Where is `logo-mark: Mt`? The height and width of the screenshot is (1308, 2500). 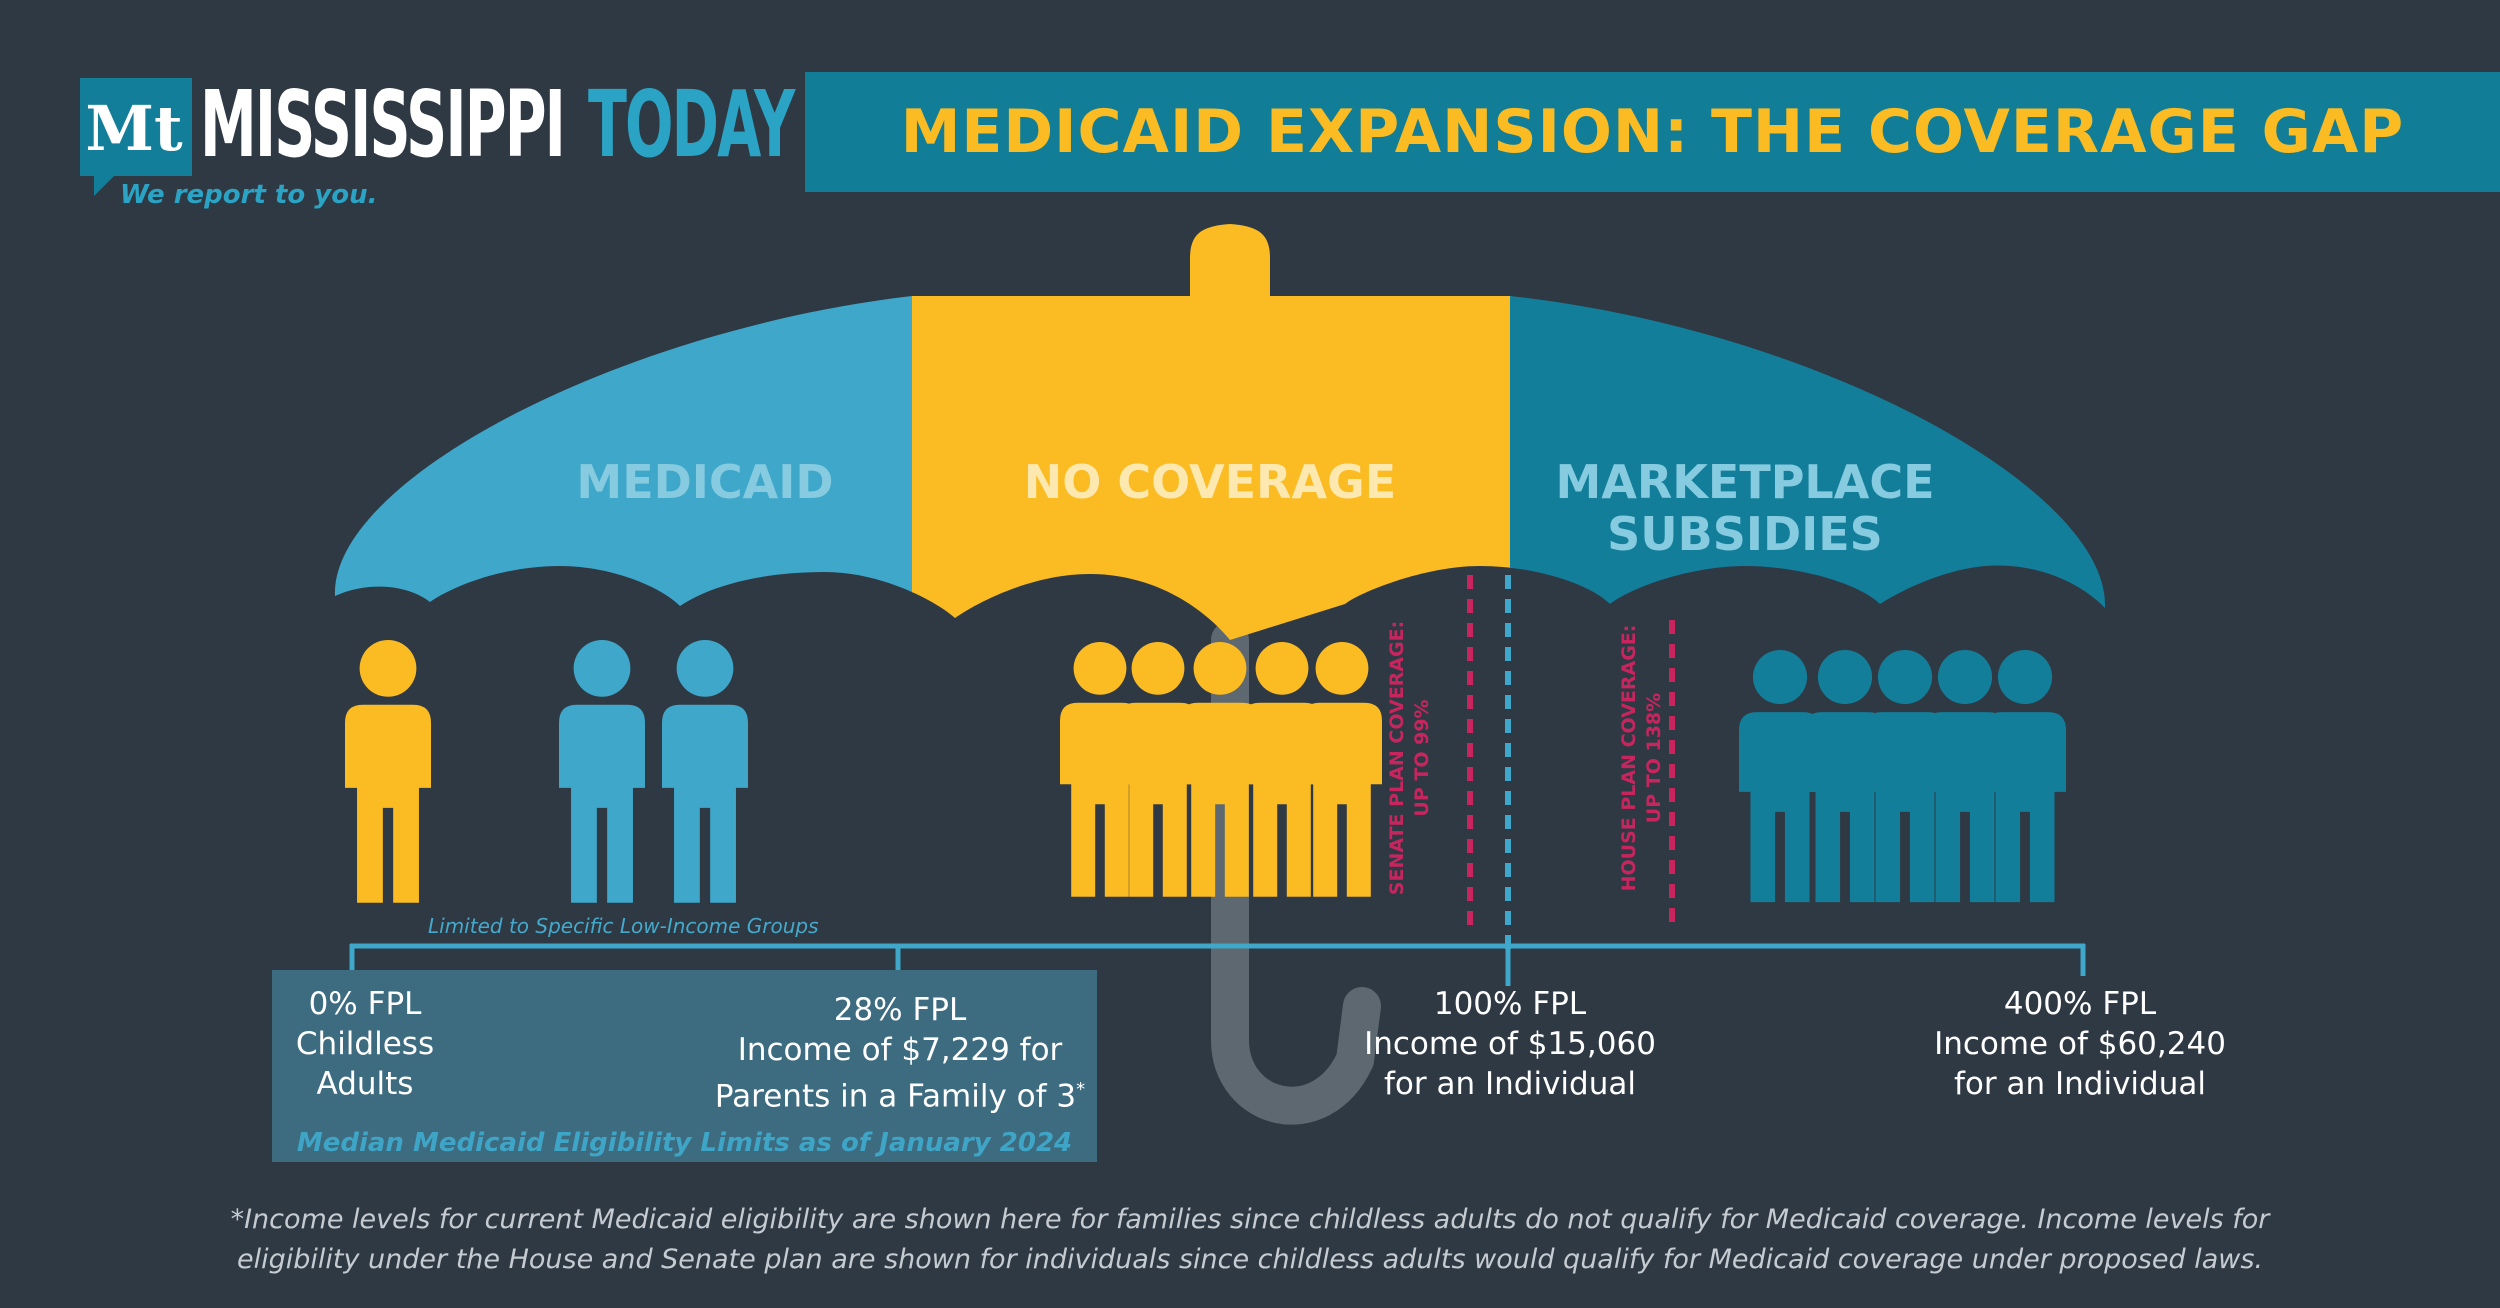 logo-mark: Mt is located at coordinates (136, 137).